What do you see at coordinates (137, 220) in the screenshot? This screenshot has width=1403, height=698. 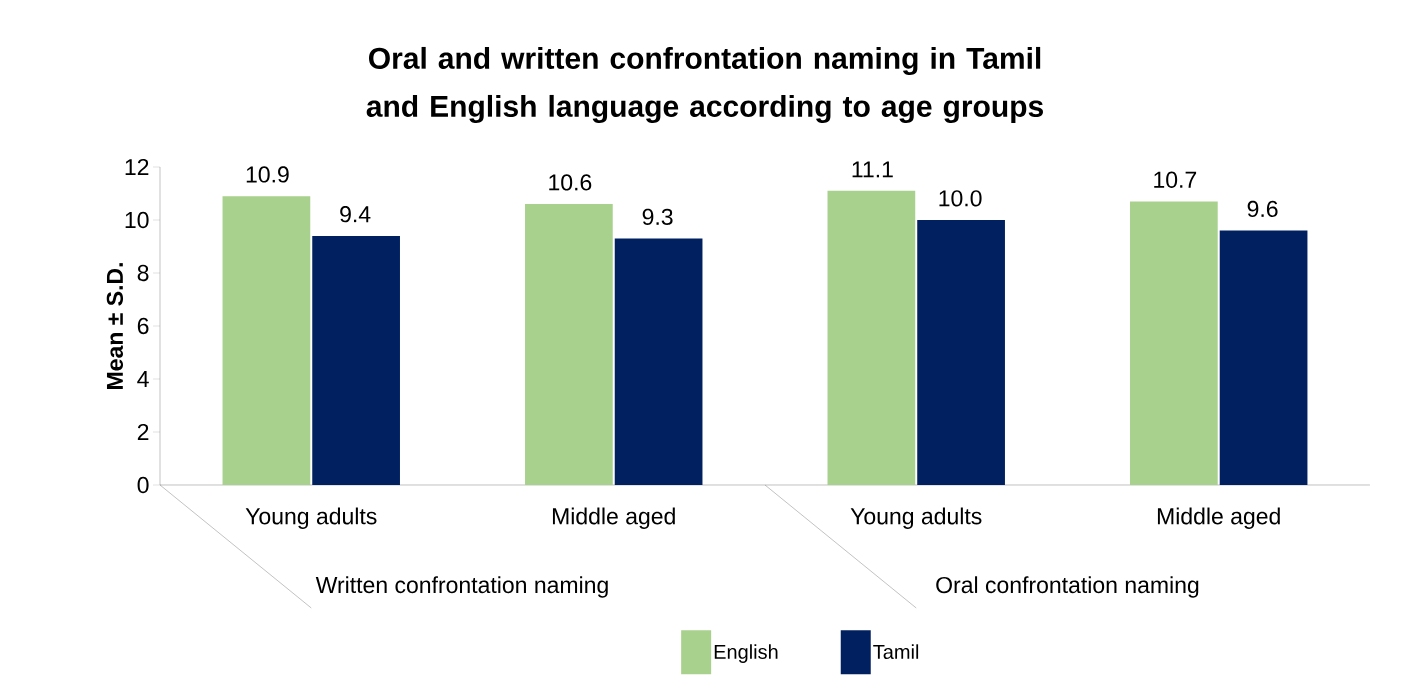 I see `y-tick-label: 10` at bounding box center [137, 220].